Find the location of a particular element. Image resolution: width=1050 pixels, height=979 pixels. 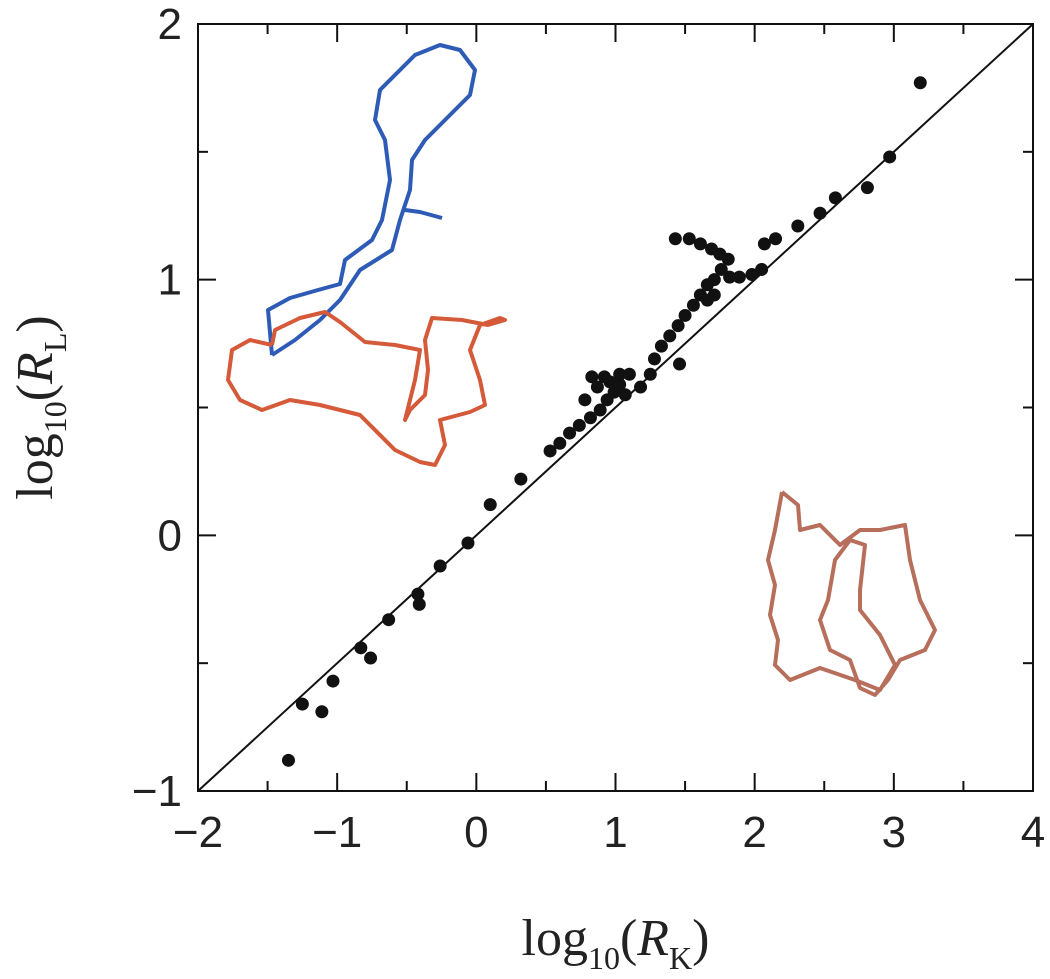

y-tick-label: −1 is located at coordinates (157, 791).